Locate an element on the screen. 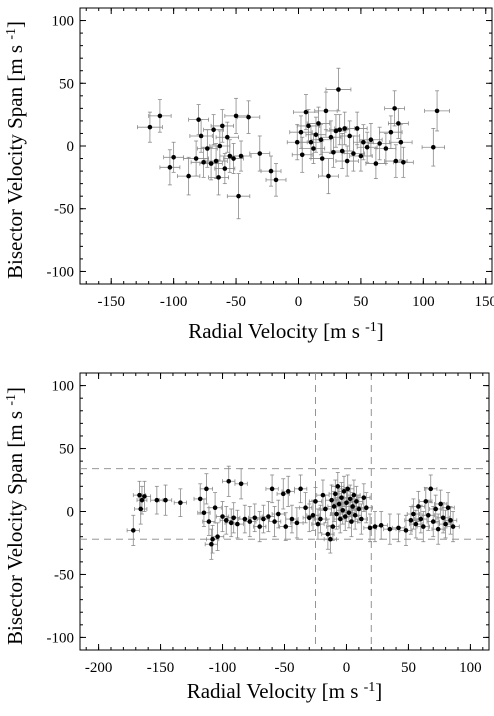 The width and height of the screenshot is (494, 716). x-axis-label: Radial Velocity is located at coordinates (253, 331).